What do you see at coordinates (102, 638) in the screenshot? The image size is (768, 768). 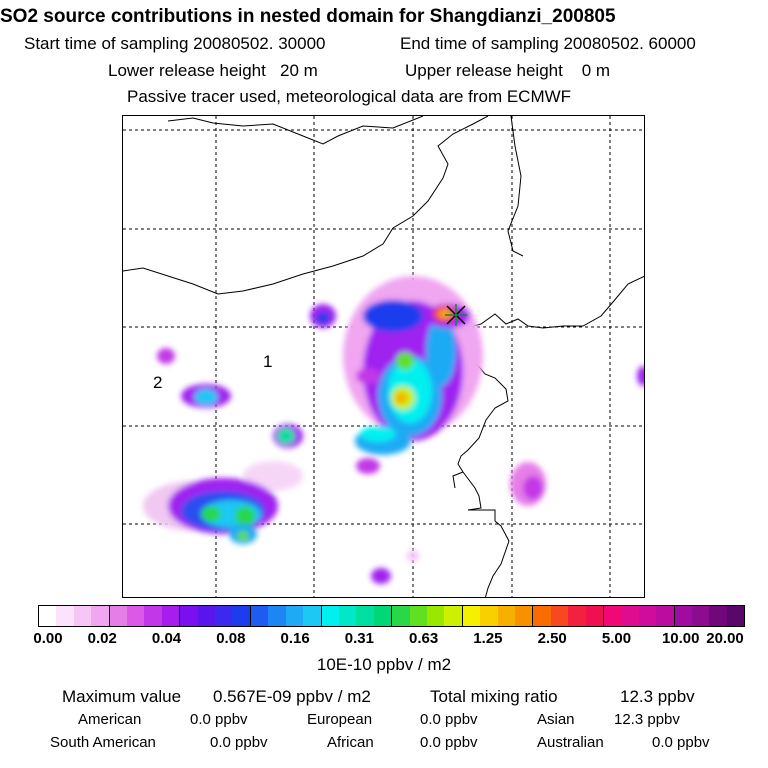 I see `colorbar-tick-label: 0.02` at bounding box center [102, 638].